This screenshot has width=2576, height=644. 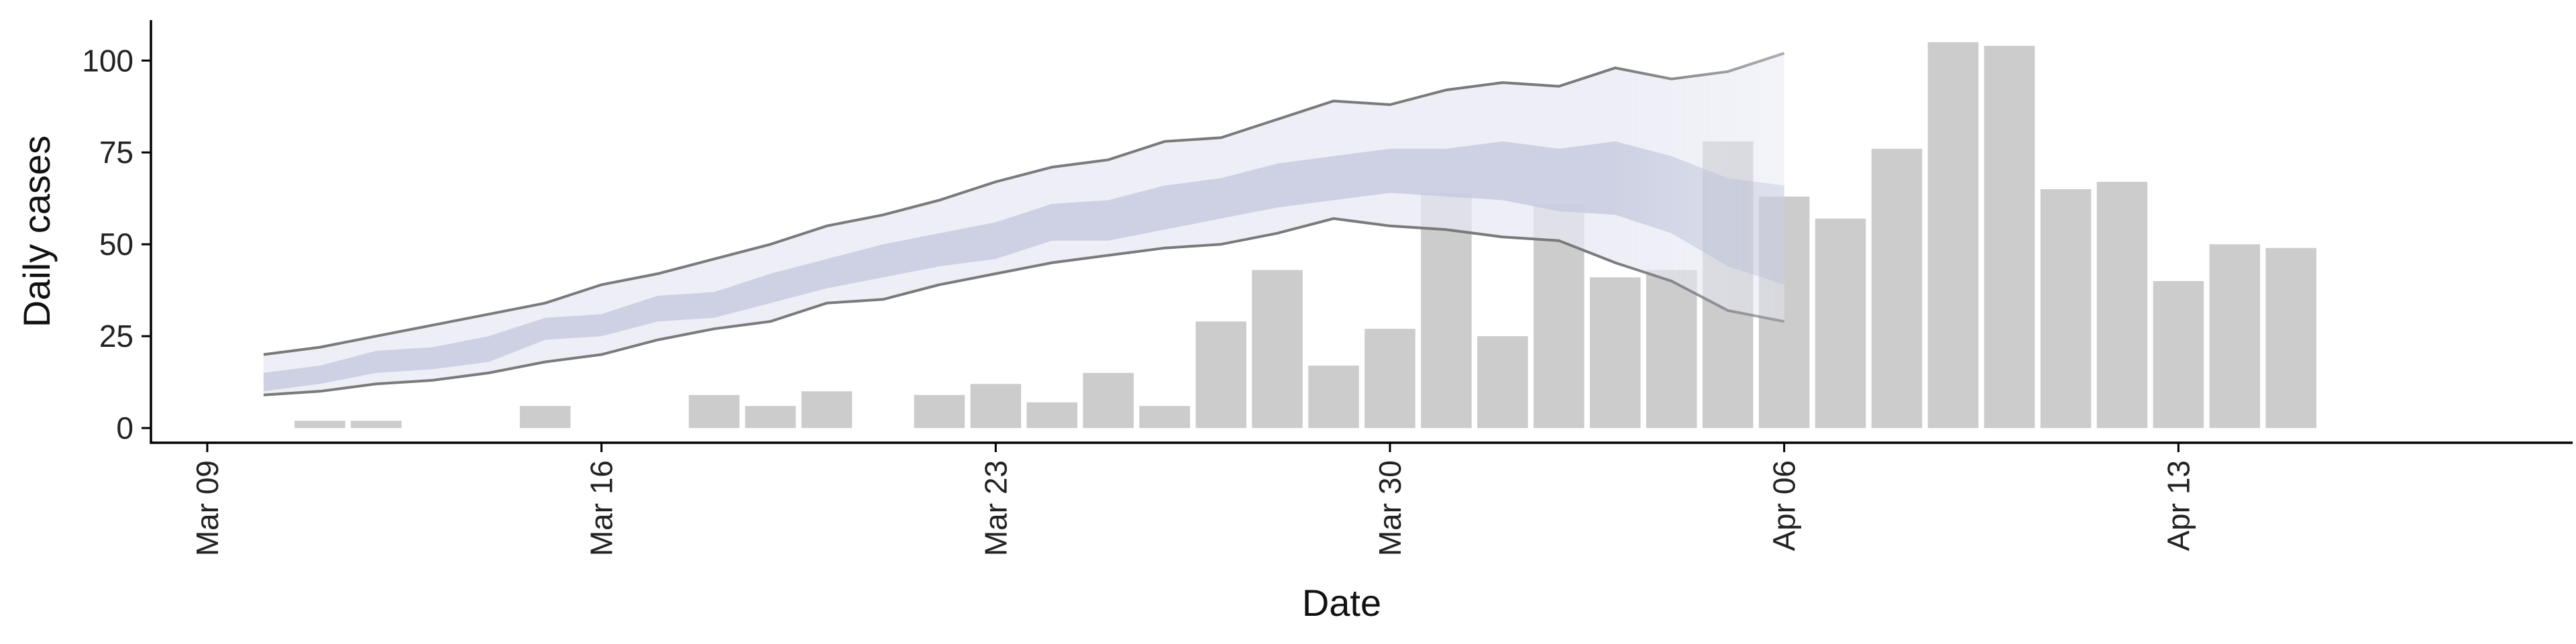 What do you see at coordinates (1390, 508) in the screenshot?
I see `x-tick-label-2020-03-30: Mar 30` at bounding box center [1390, 508].